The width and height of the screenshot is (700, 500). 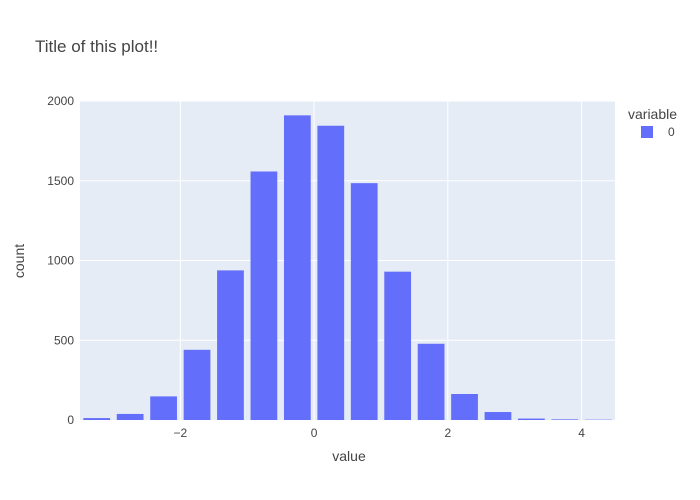 I want to click on x-axis-title: value, so click(x=349, y=456).